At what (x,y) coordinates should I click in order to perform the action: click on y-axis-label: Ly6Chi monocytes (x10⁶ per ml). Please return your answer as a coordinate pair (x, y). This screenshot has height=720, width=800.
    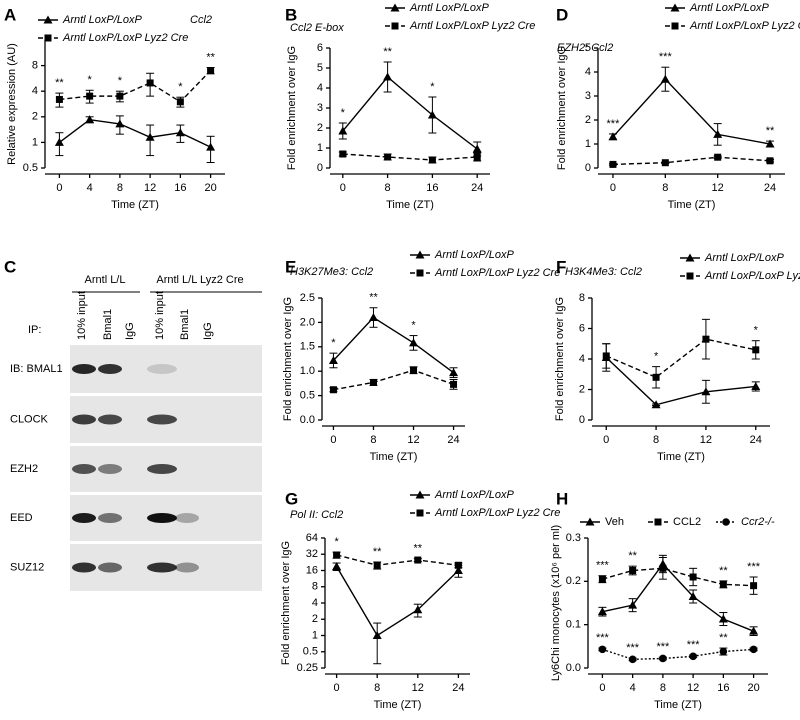
    Looking at the image, I should click on (556, 603).